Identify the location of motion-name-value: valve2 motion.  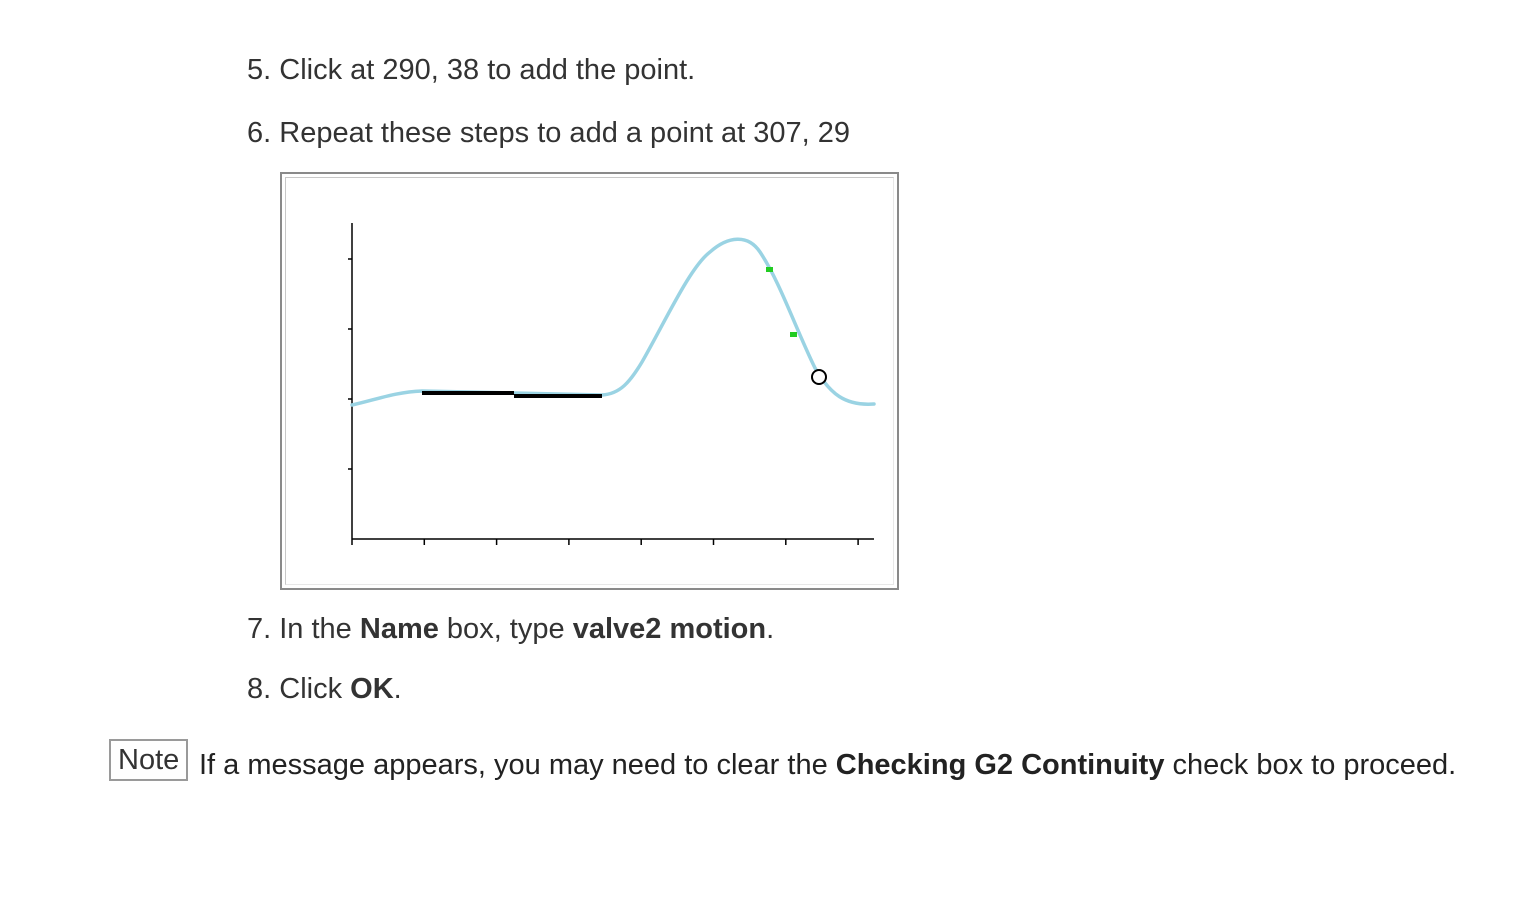
(669, 629).